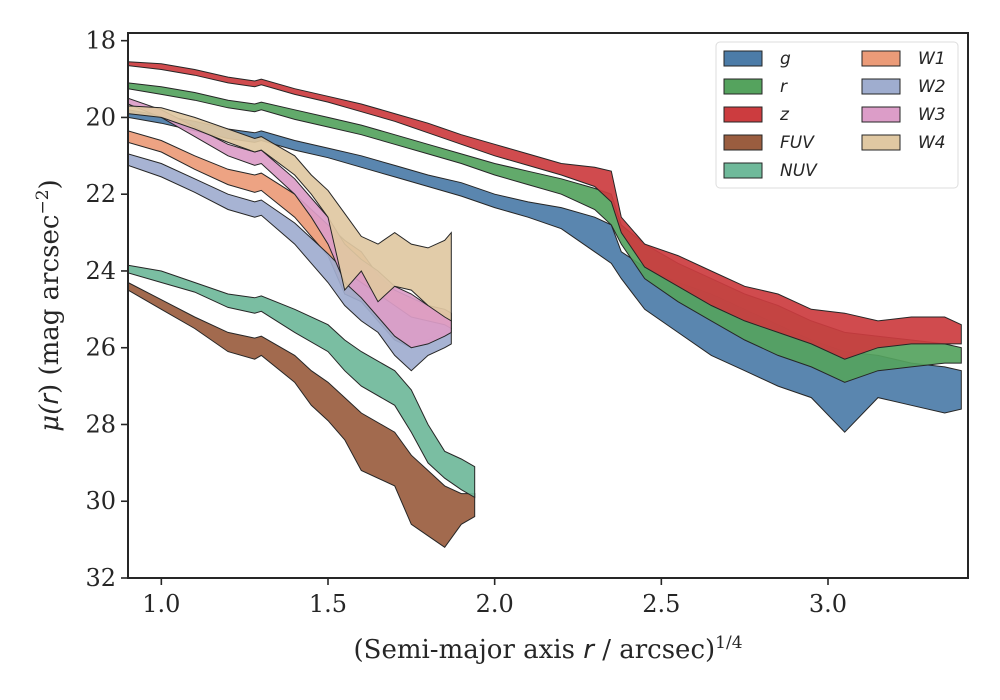 Image resolution: width=1000 pixels, height=700 pixels. I want to click on legend-label-w1: W1, so click(932, 59).